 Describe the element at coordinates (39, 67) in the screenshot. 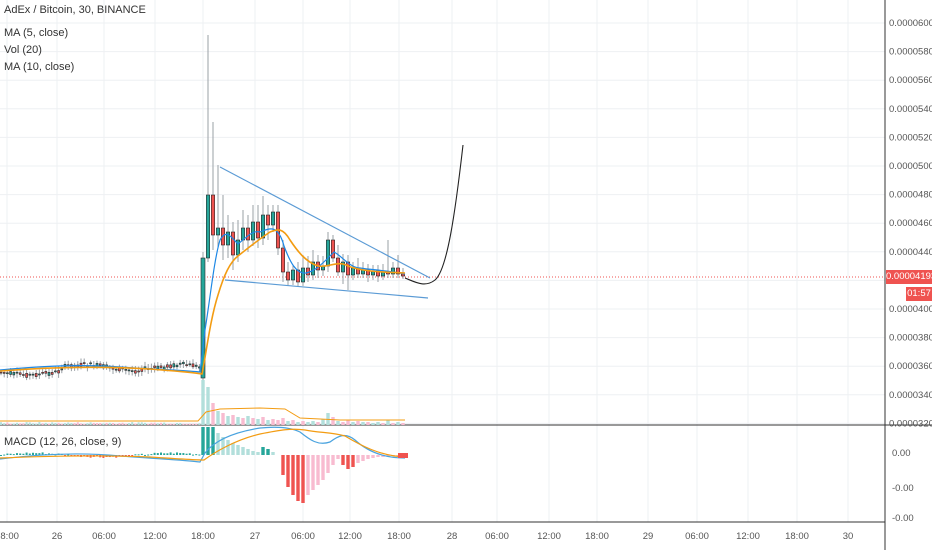

I see `ma10-legend: MA (10, close)` at that location.